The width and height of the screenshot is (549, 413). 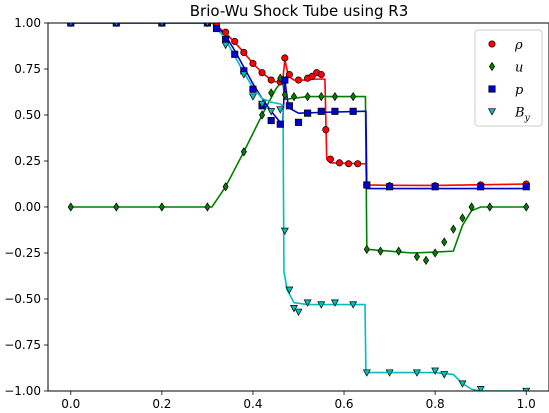 I want to click on x-tick-label: 0.6, so click(x=343, y=404).